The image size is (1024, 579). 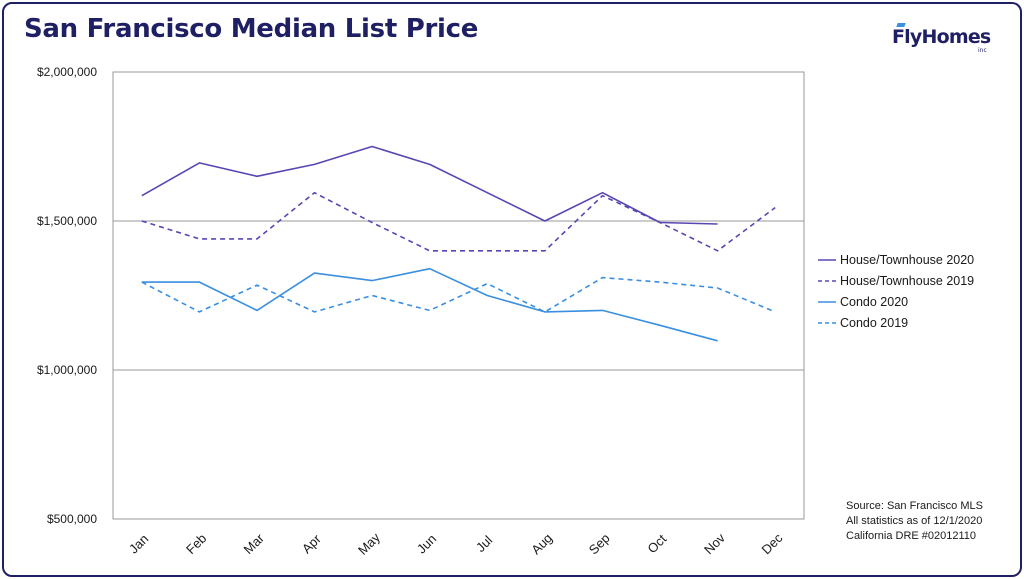 I want to click on y-tick-label: $1,500,000, so click(x=67, y=221).